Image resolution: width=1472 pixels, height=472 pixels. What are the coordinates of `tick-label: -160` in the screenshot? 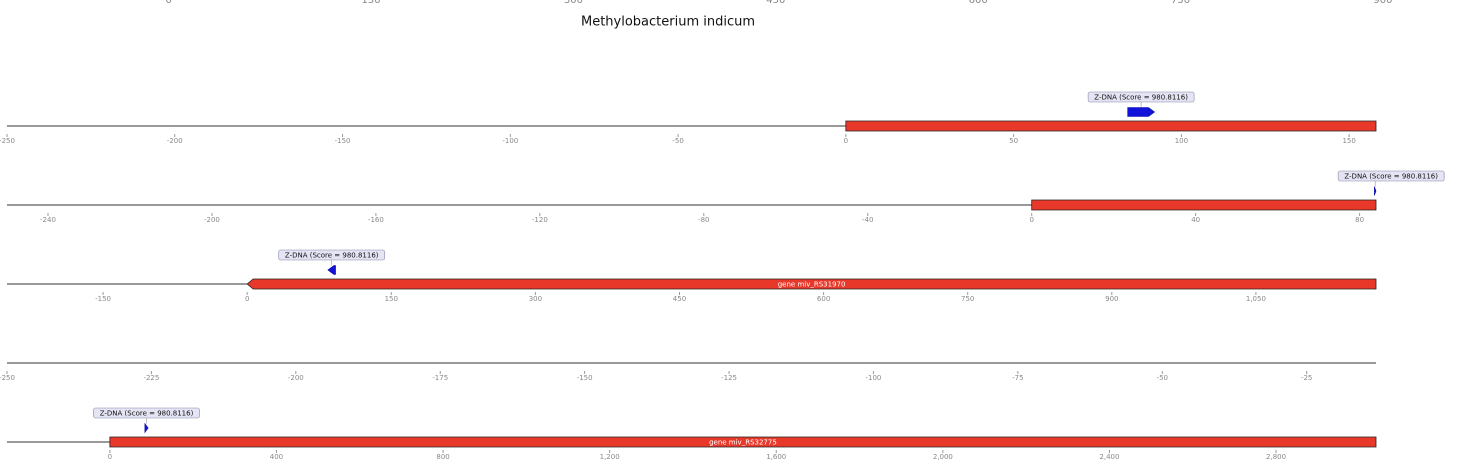 It's located at (376, 220).